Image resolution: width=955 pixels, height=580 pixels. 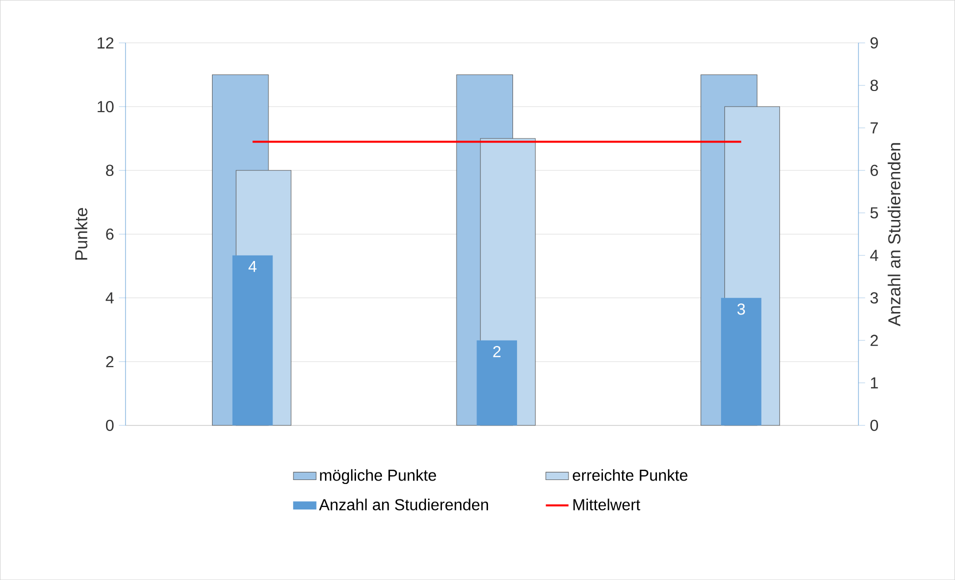 I want to click on y2-tick-label: 7, so click(x=874, y=128).